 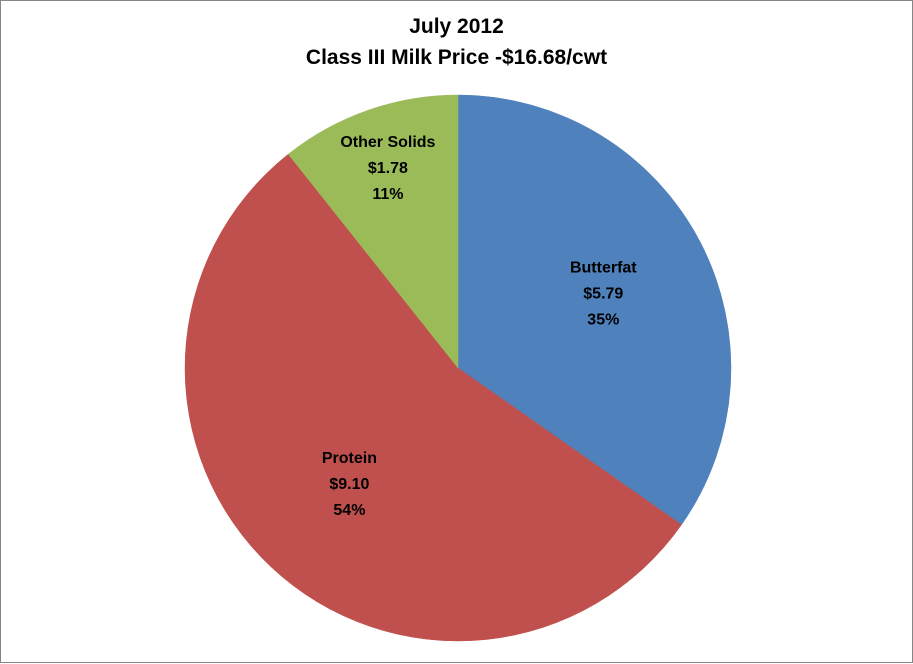 What do you see at coordinates (349, 484) in the screenshot?
I see `slice-label-value-protein: $9.10` at bounding box center [349, 484].